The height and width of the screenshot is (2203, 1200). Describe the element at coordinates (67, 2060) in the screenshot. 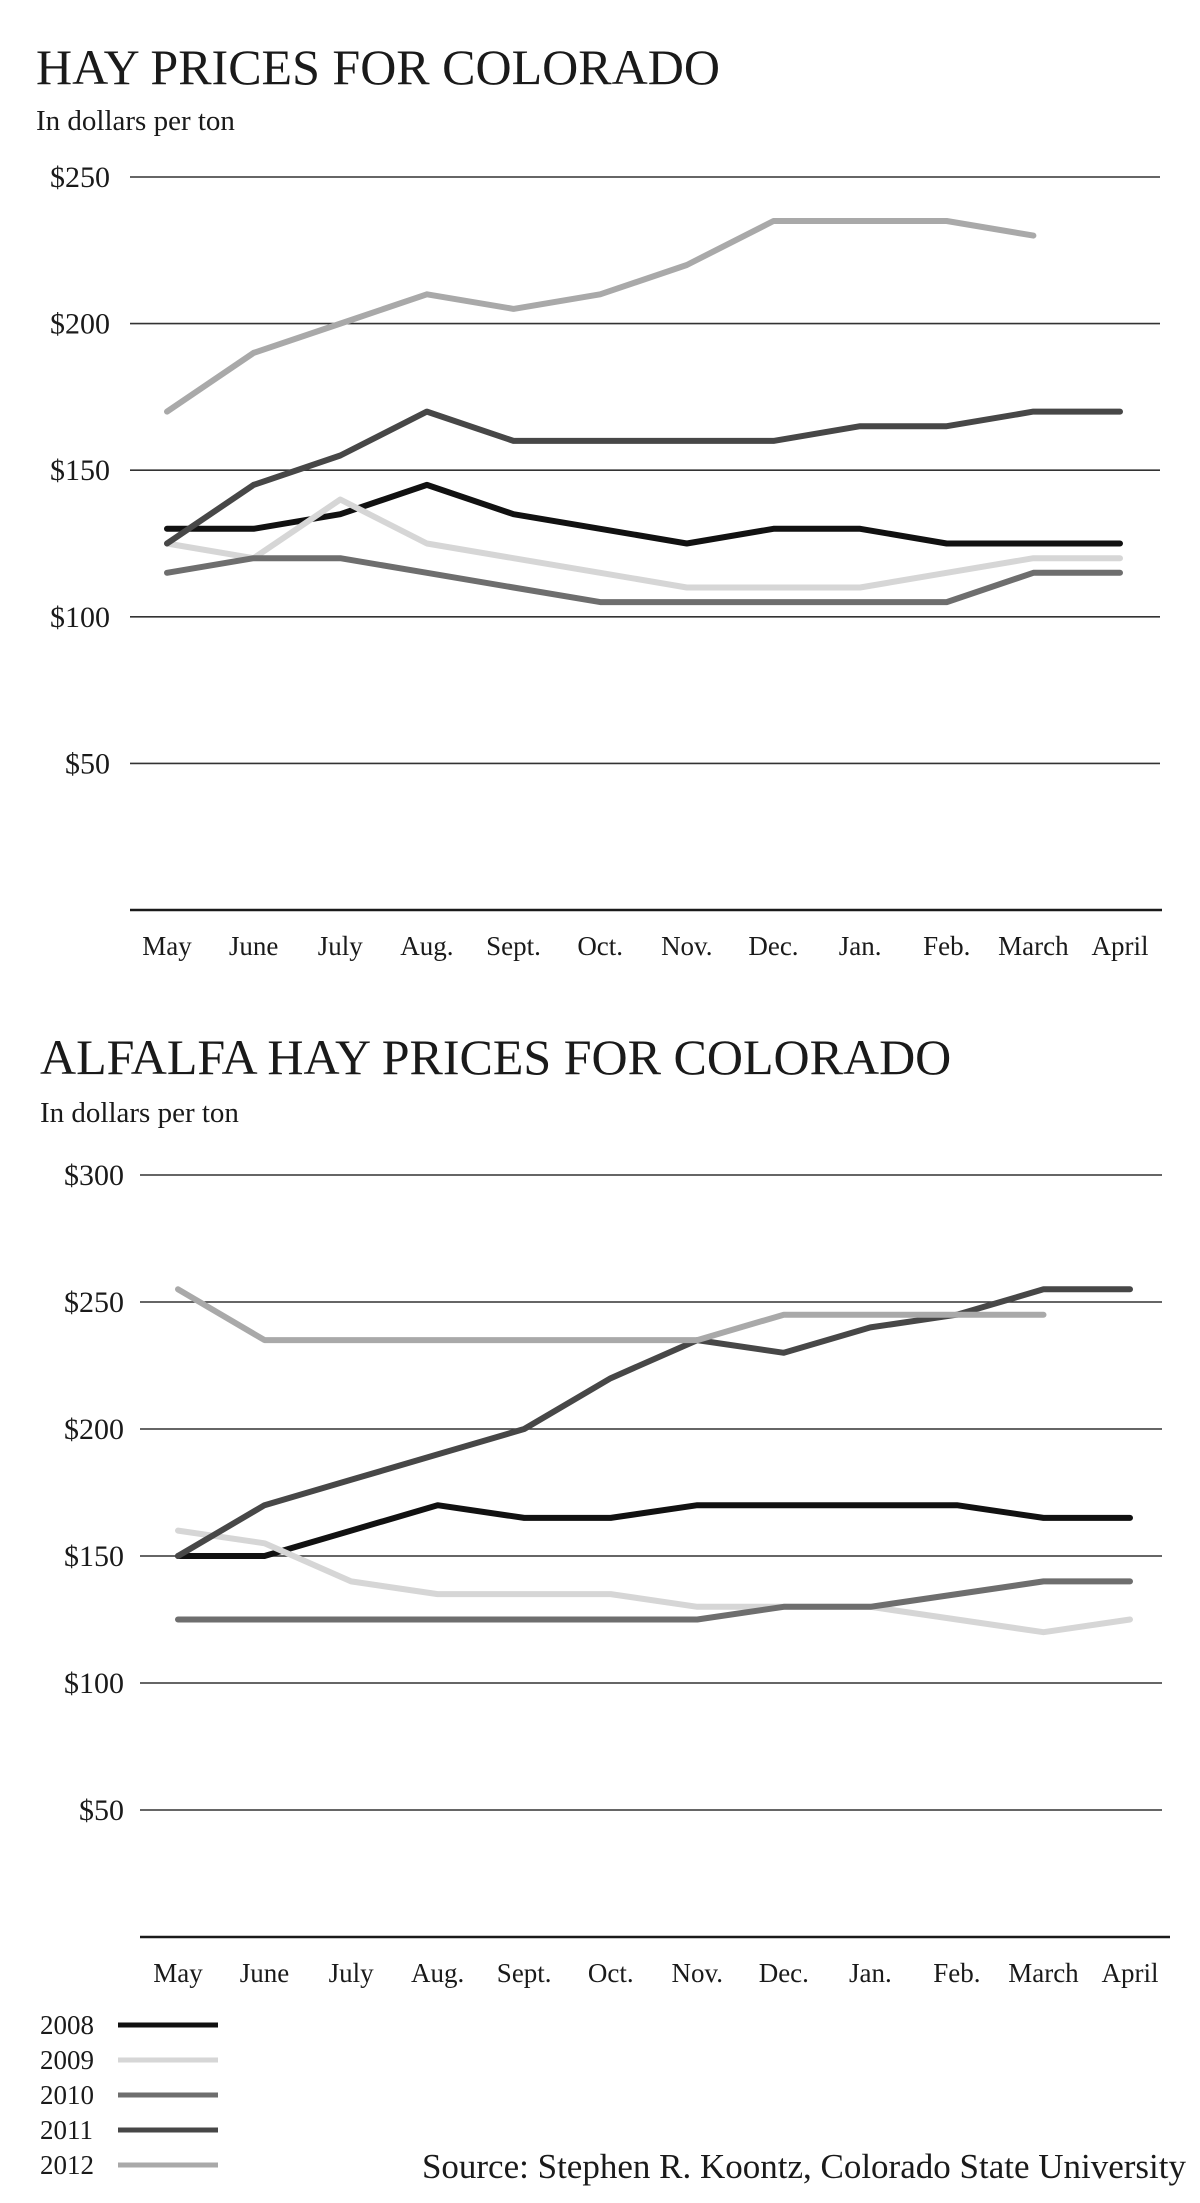

I see `legend-label: 2009` at that location.